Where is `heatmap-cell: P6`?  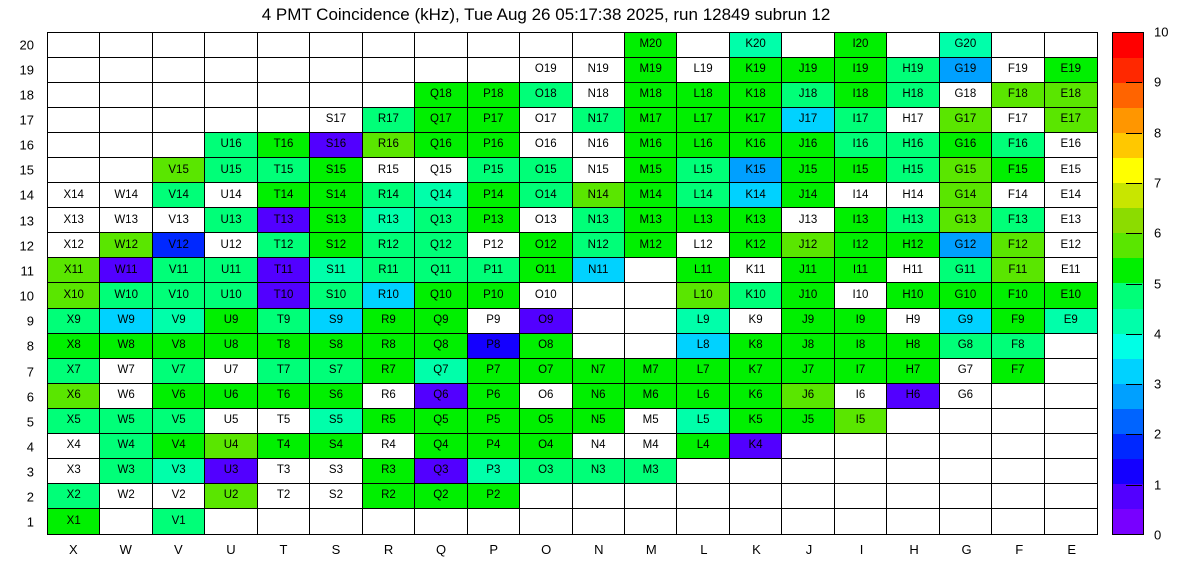 heatmap-cell: P6 is located at coordinates (494, 396).